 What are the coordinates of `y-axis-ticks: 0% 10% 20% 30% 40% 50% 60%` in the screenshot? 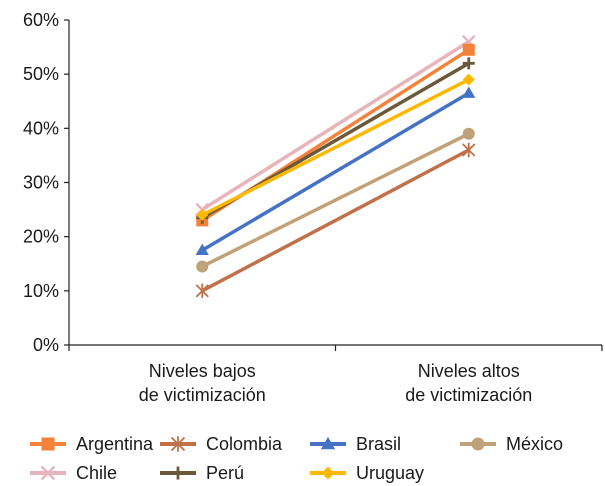 It's located at (46, 182).